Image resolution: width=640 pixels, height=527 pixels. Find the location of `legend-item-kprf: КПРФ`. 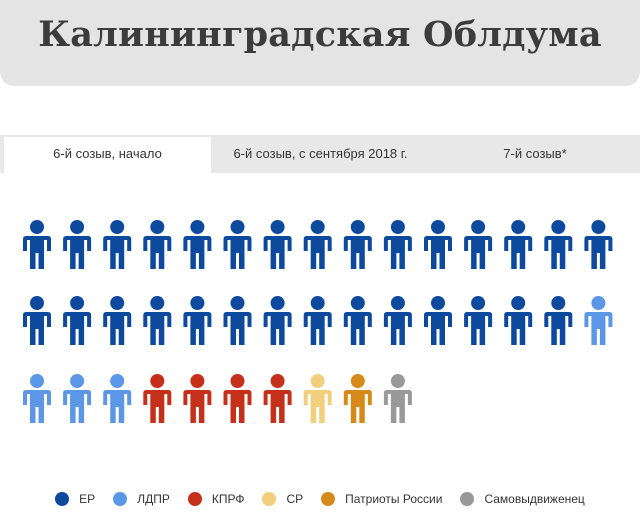

legend-item-kprf: КПРФ is located at coordinates (216, 499).